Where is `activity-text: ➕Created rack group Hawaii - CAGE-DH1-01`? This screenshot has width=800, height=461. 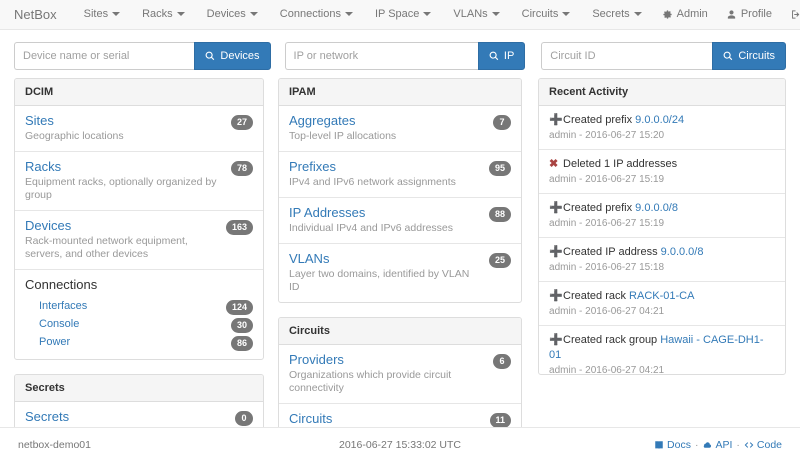 activity-text: ➕Created rack group Hawaii - CAGE-DH1-01 is located at coordinates (662, 348).